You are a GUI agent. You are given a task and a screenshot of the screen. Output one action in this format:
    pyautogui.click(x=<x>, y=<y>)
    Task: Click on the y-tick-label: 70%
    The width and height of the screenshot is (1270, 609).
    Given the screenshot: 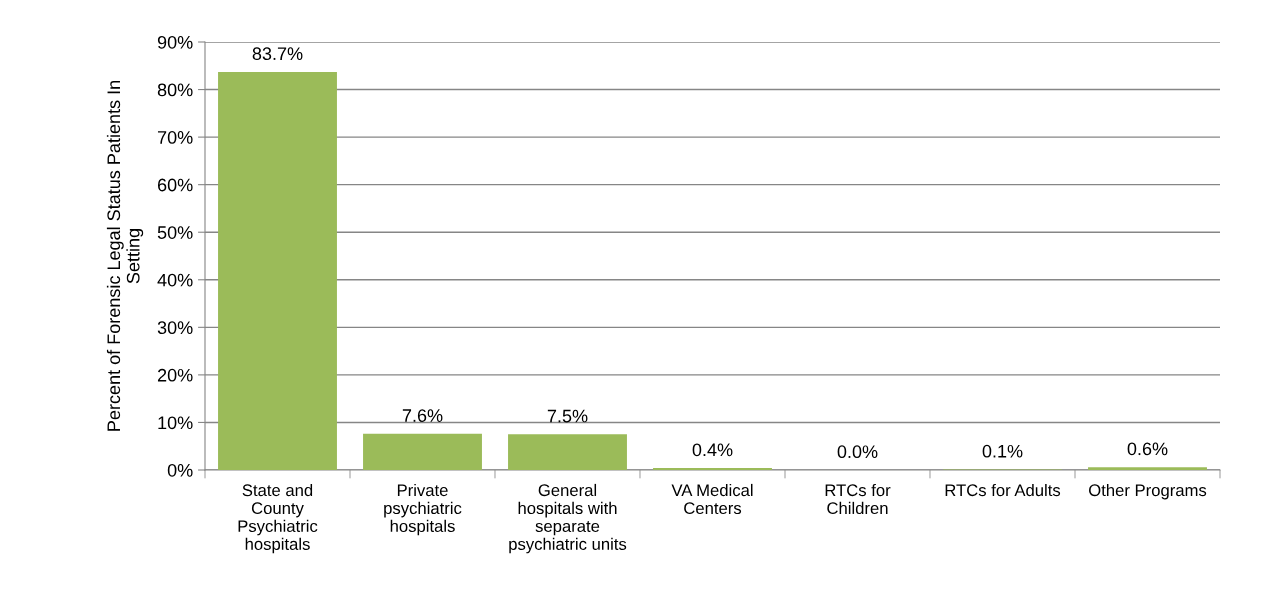 What is the action you would take?
    pyautogui.click(x=175, y=137)
    